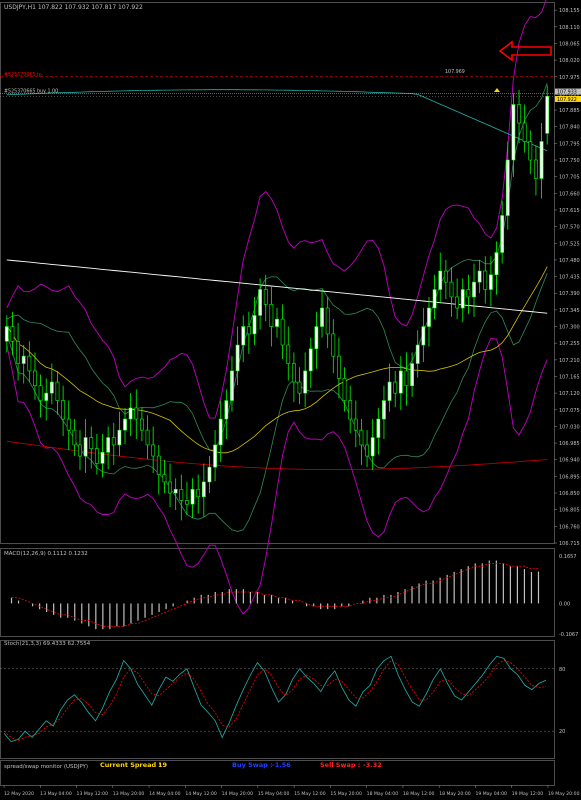 This screenshot has width=581, height=800. I want to click on x-tick-label: 15 May 04:00, so click(274, 794).